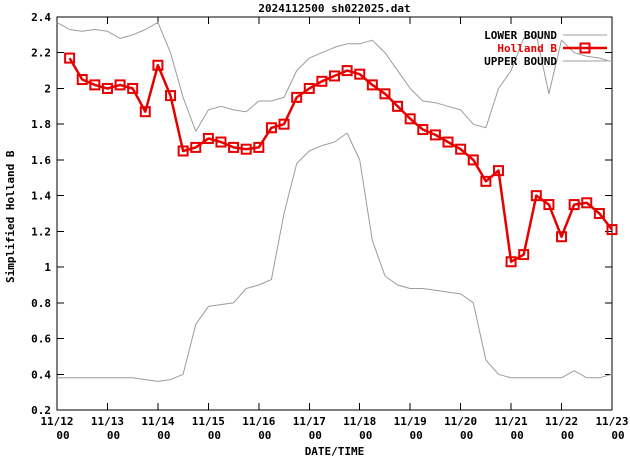  What do you see at coordinates (107, 421) in the screenshot?
I see `x-tick-label: 11/13` at bounding box center [107, 421].